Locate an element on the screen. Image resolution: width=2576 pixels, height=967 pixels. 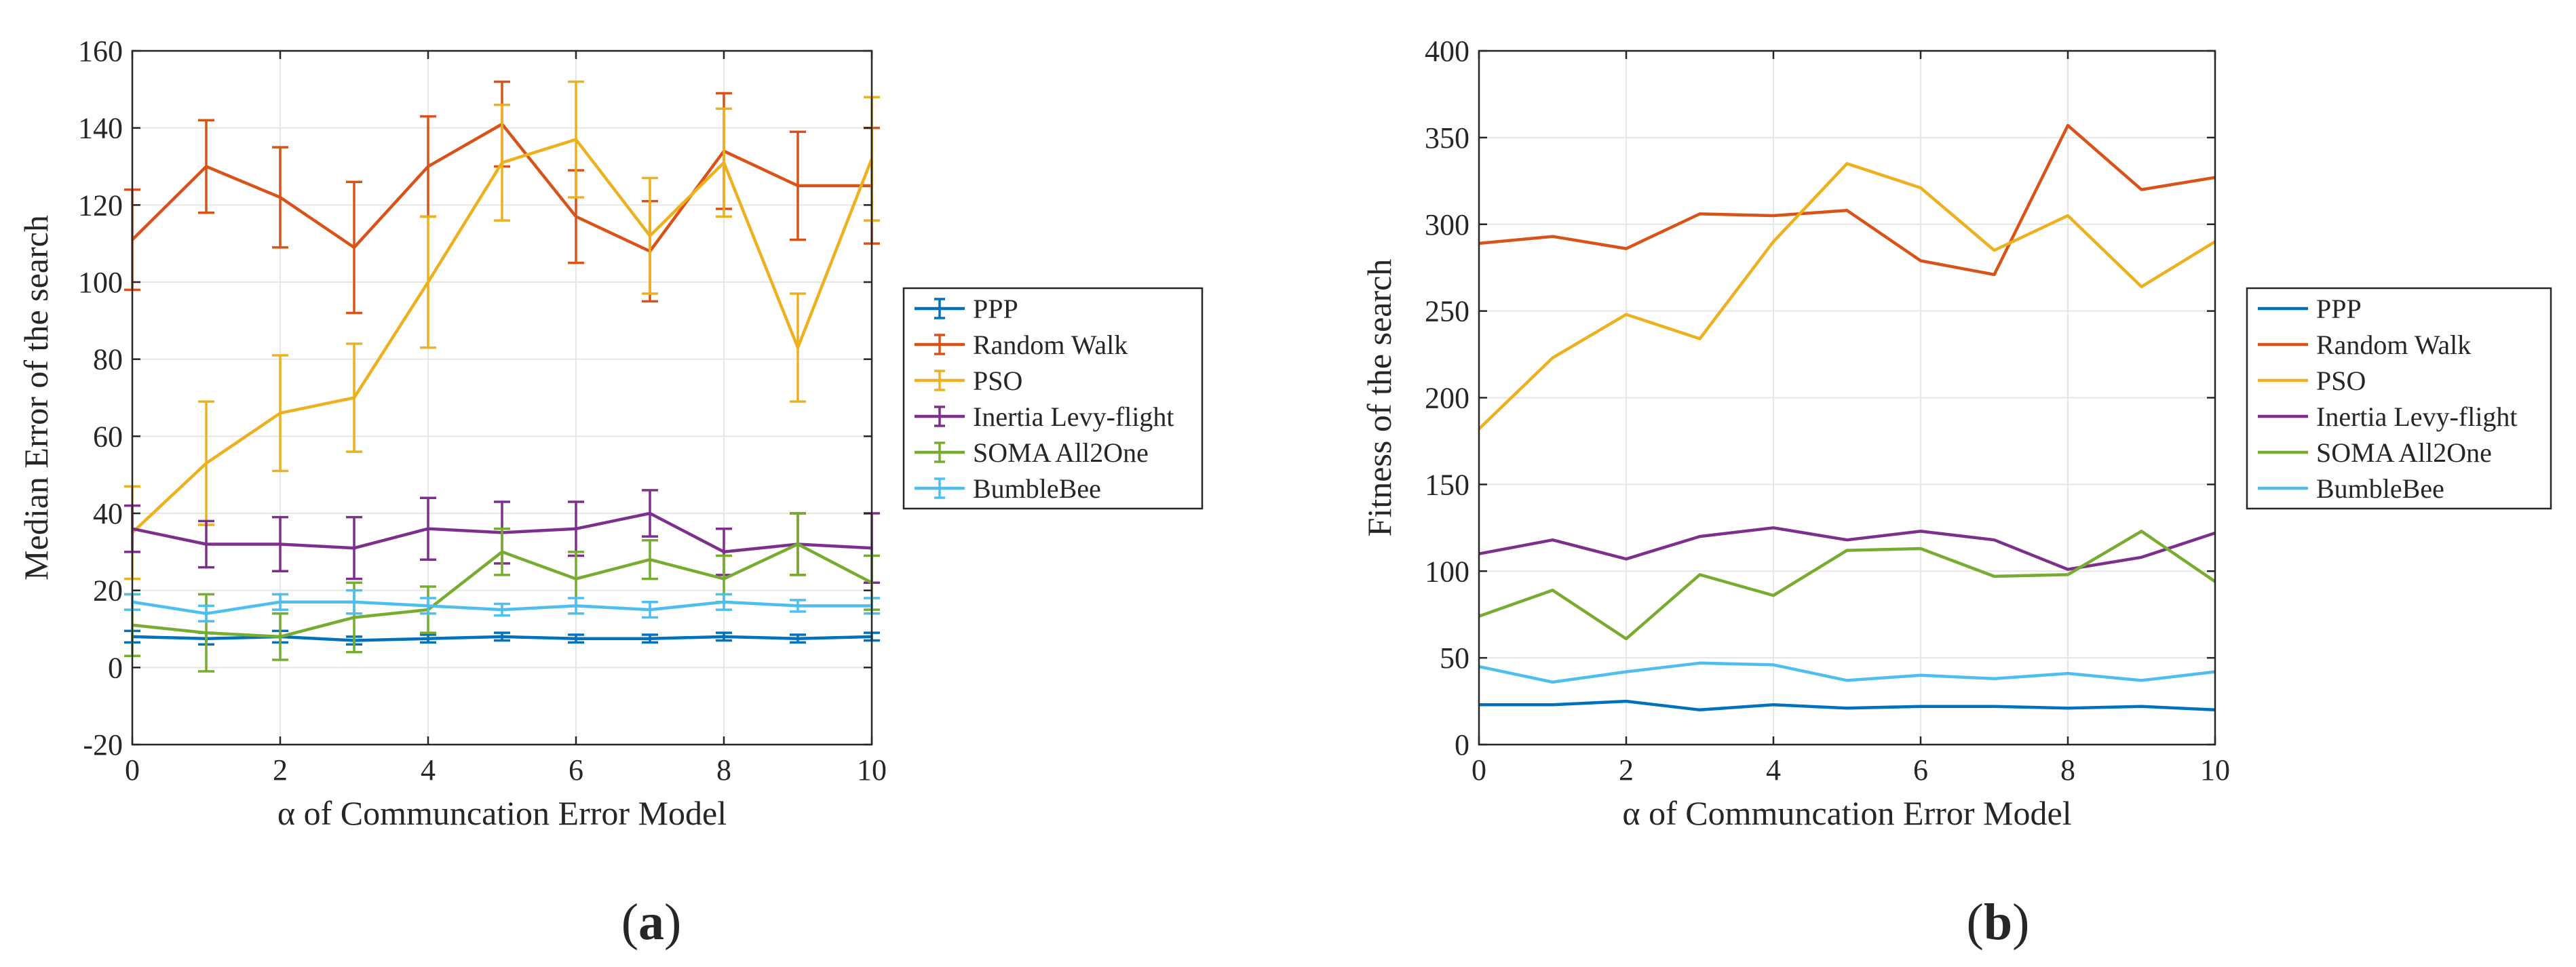
x-tick-label: 2 is located at coordinates (280, 770).